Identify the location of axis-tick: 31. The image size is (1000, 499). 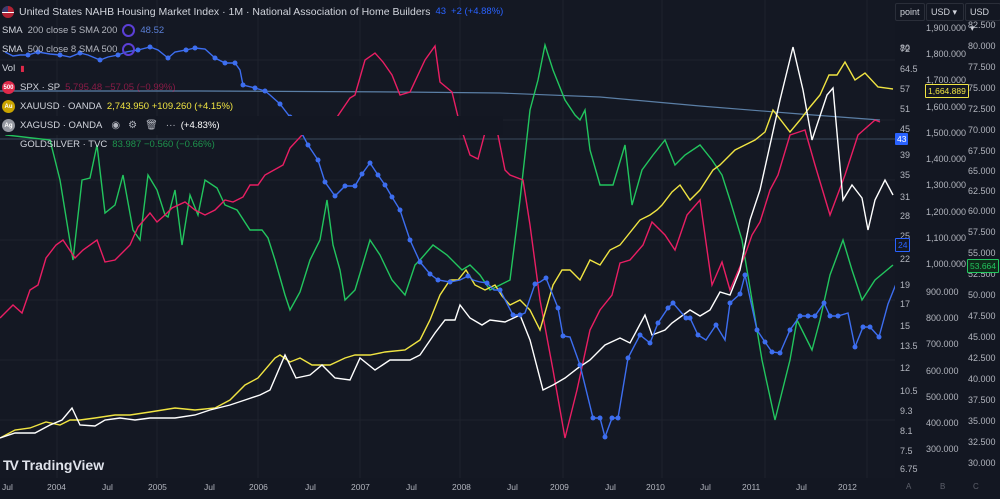
(905, 197).